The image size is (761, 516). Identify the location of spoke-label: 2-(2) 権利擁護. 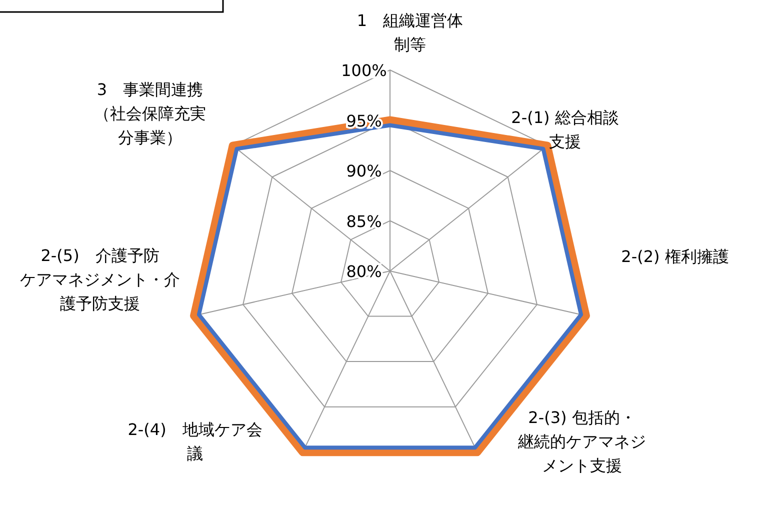
(675, 256).